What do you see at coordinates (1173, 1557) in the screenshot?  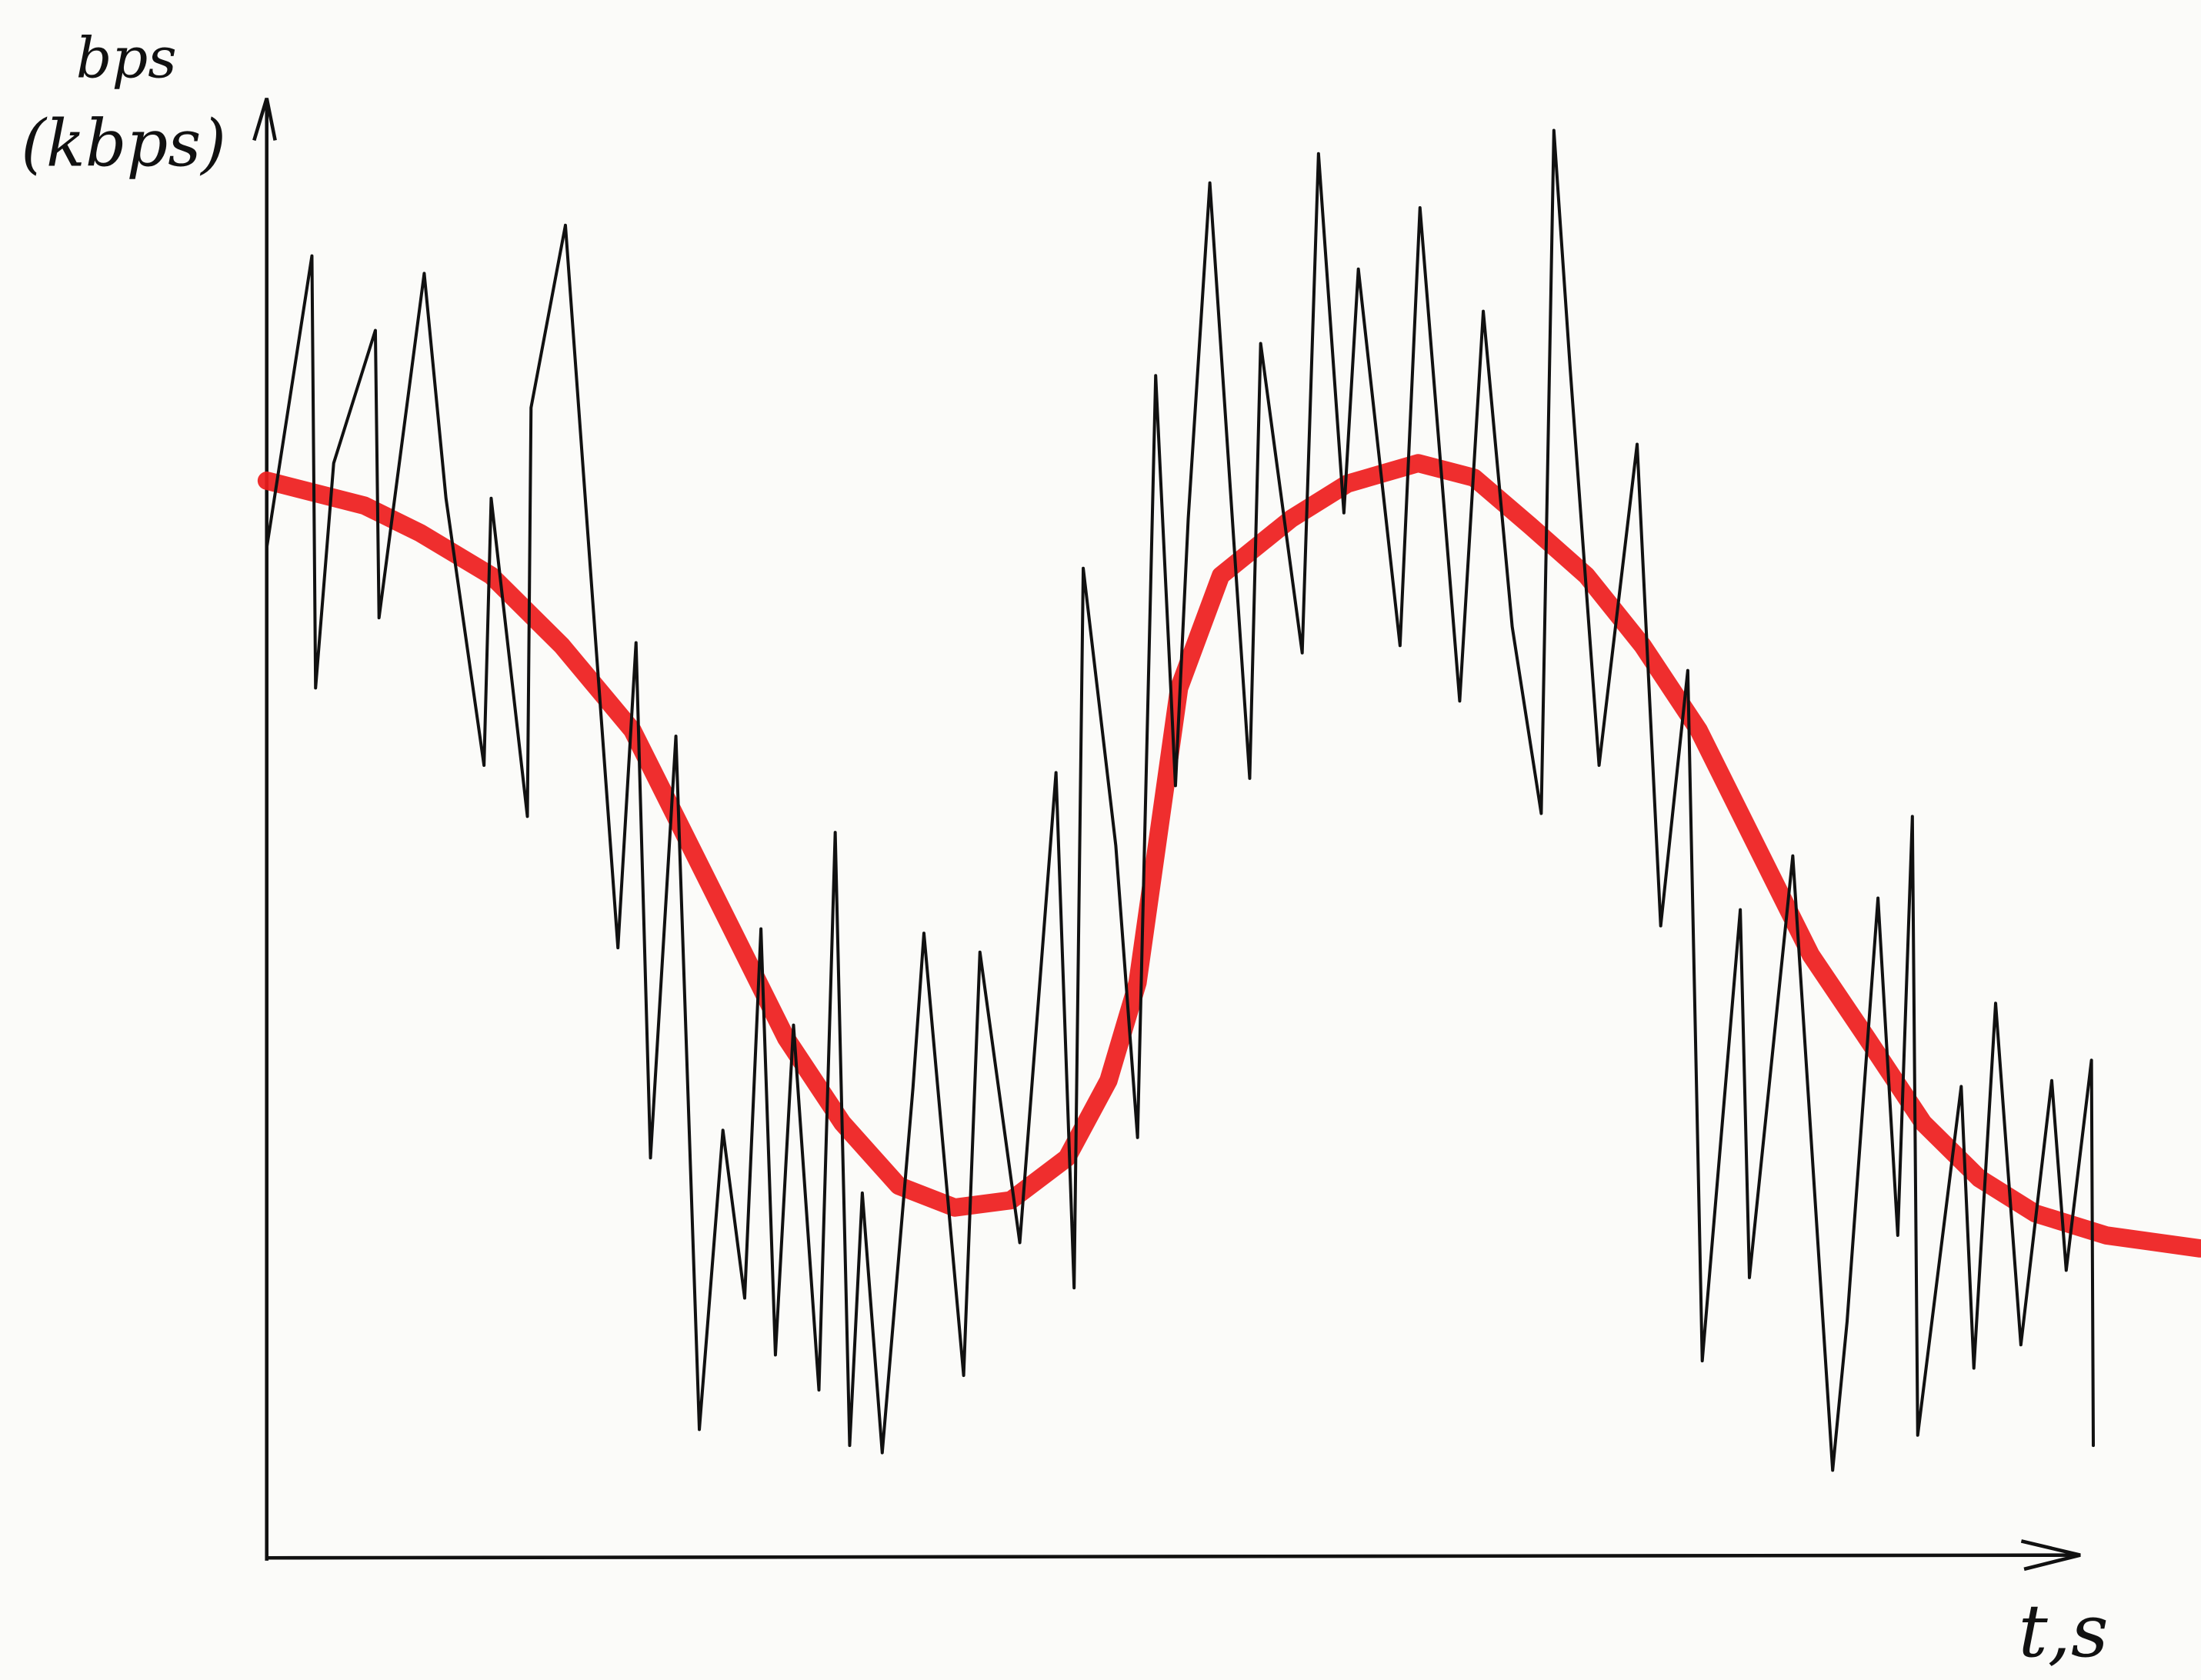 I see `x-axis` at bounding box center [1173, 1557].